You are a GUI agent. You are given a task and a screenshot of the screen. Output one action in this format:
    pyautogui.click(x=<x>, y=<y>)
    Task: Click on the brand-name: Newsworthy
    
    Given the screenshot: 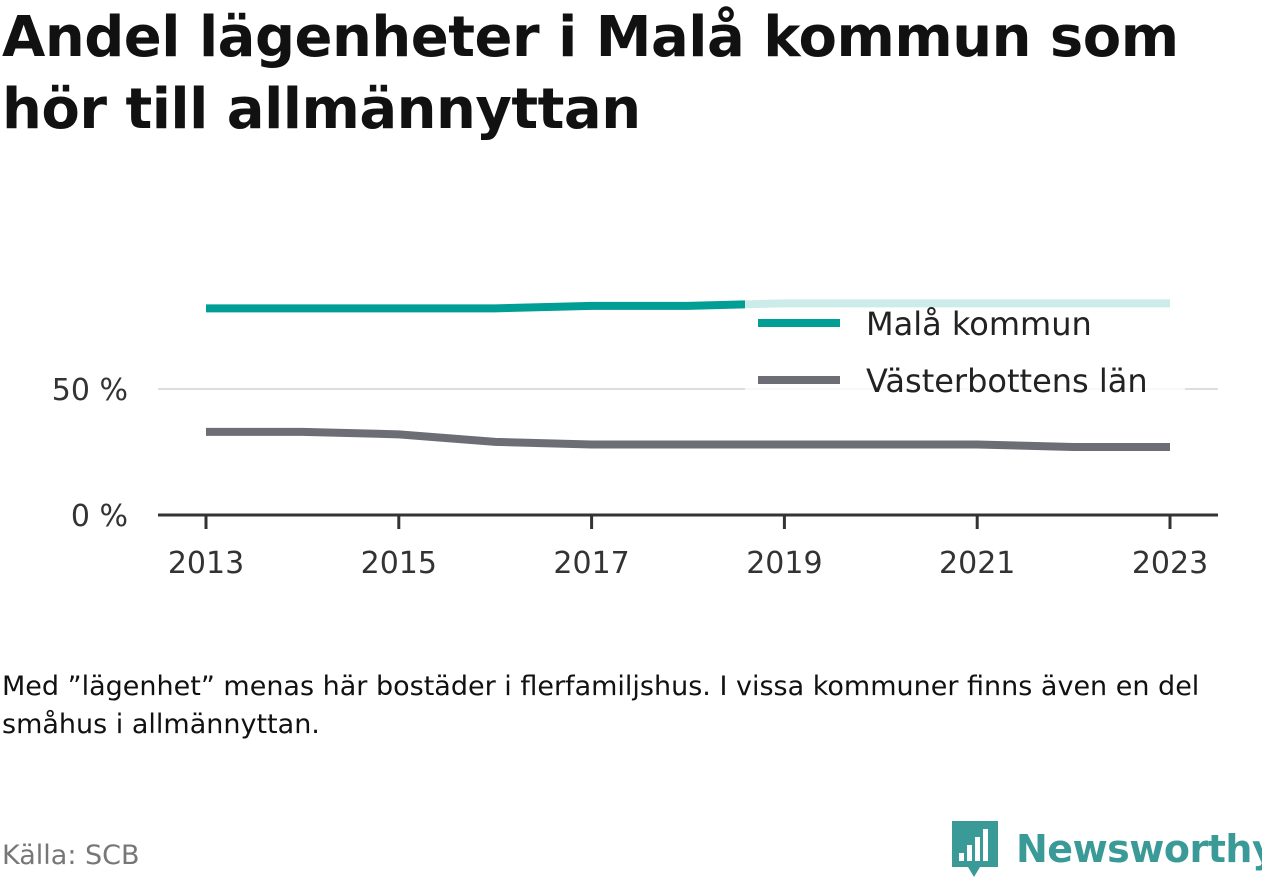 What is the action you would take?
    pyautogui.click(x=1139, y=849)
    